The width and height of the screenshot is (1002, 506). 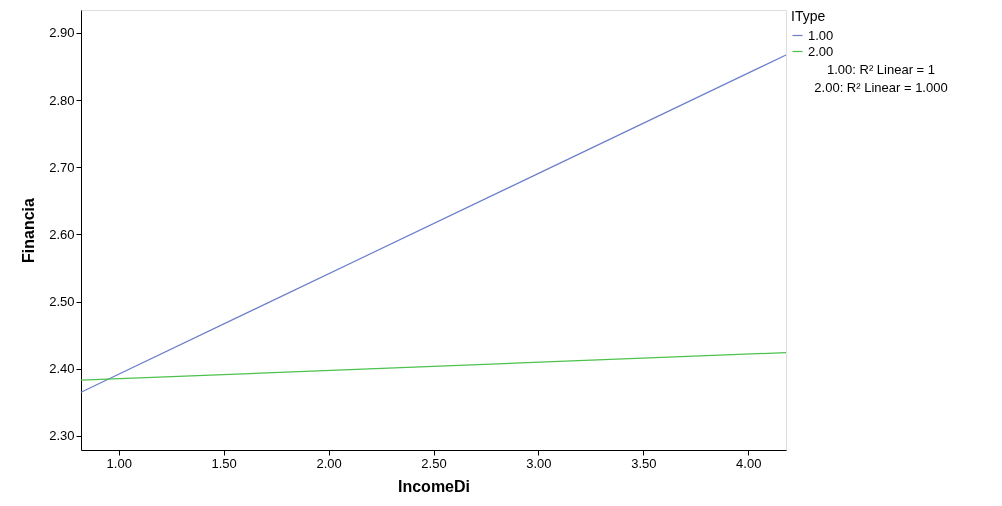 What do you see at coordinates (821, 51) in the screenshot?
I see `legend-label: 2.00` at bounding box center [821, 51].